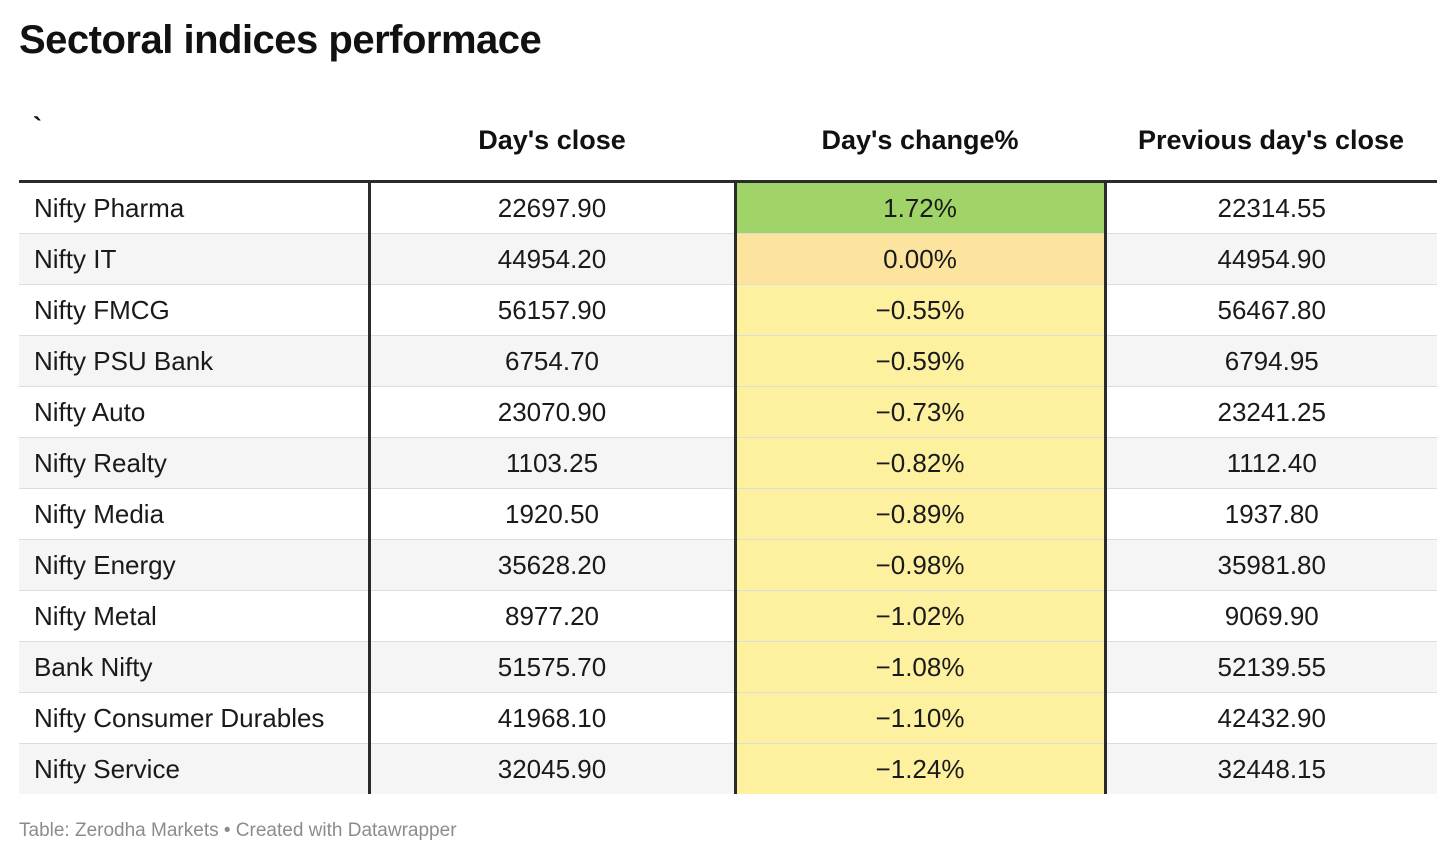 Image resolution: width=1456 pixels, height=864 pixels. Describe the element at coordinates (195, 361) in the screenshot. I see `row-name: Nifty PSU Bank` at that location.